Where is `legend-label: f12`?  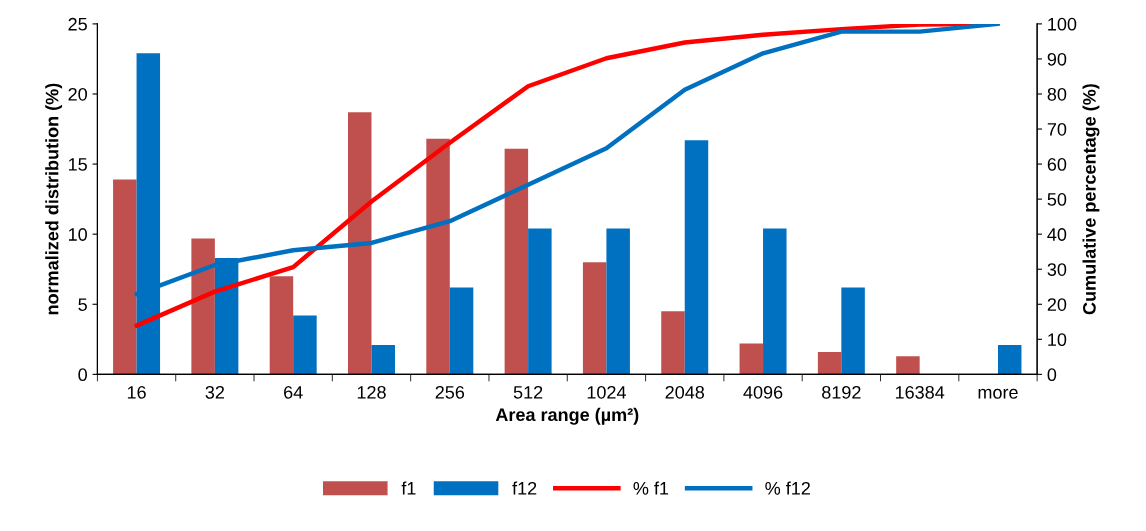 legend-label: f12 is located at coordinates (524, 488).